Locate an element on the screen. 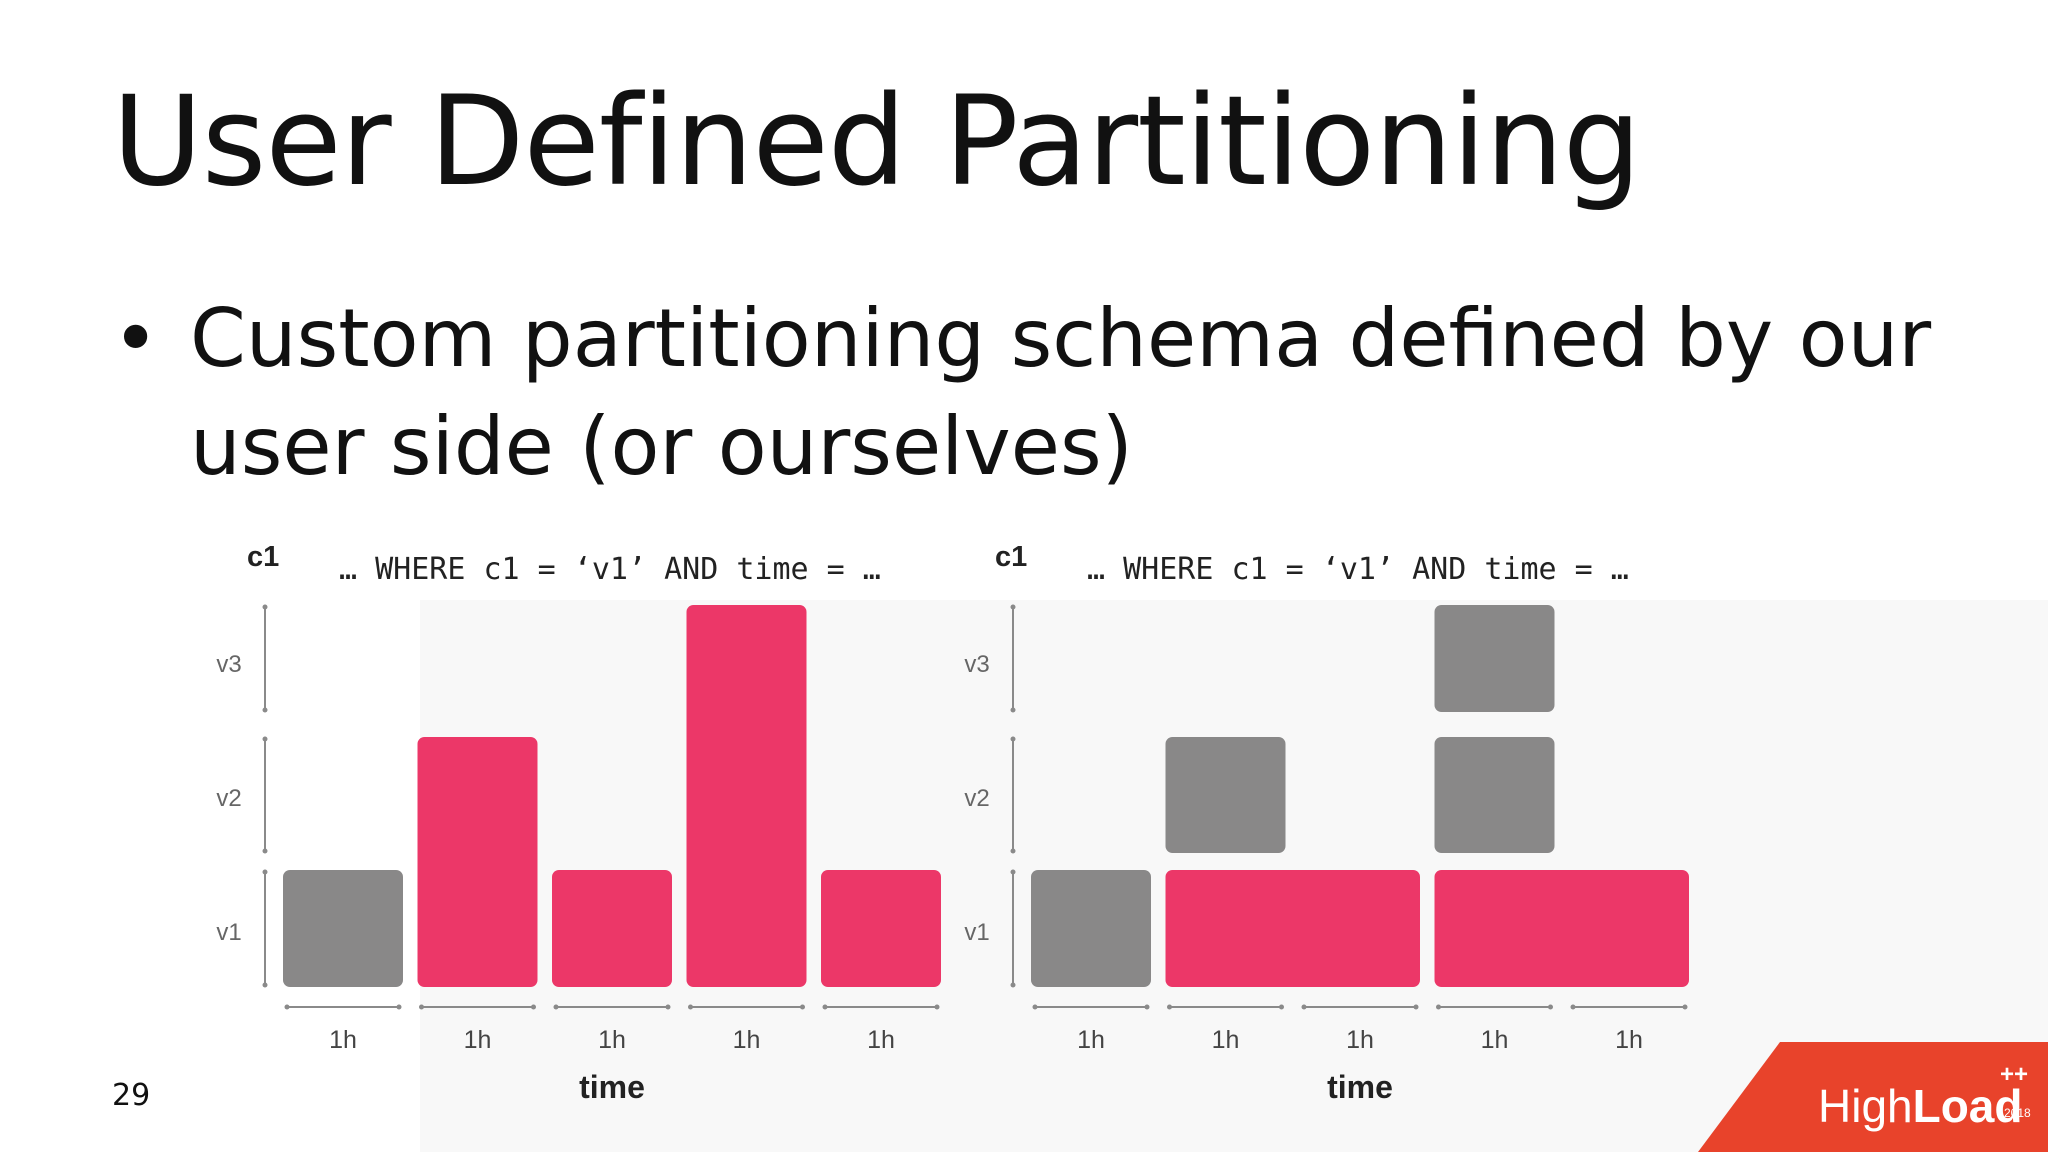 This screenshot has height=1152, width=2048. slide-title: User Defined Partitioning is located at coordinates (876, 142).